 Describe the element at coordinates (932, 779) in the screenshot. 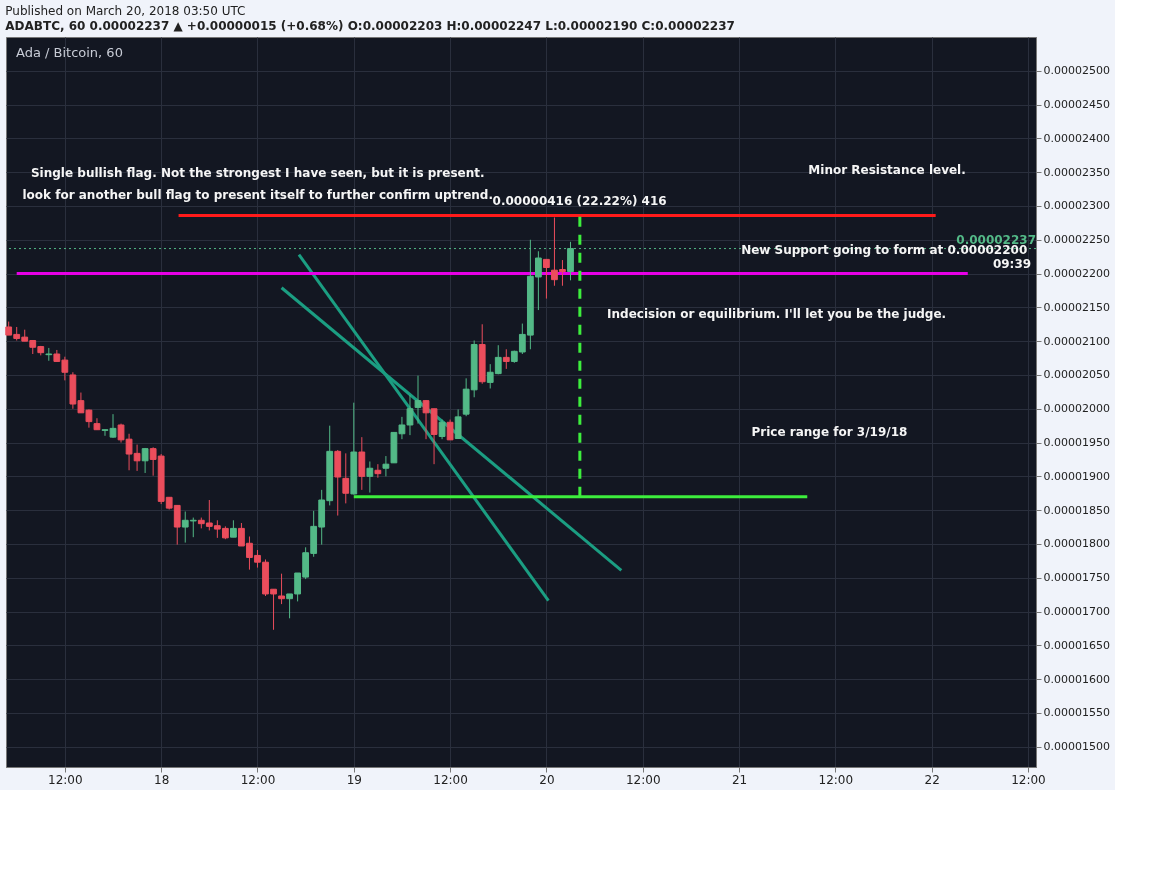

I see `x-tick-label: 22` at that location.